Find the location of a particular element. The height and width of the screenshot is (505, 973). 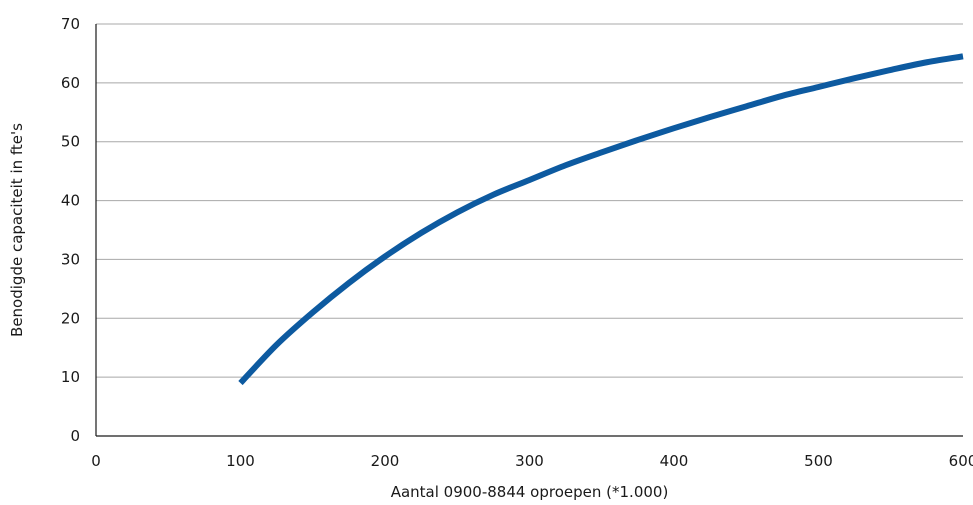

x-tick-label: 600 is located at coordinates (961, 461).